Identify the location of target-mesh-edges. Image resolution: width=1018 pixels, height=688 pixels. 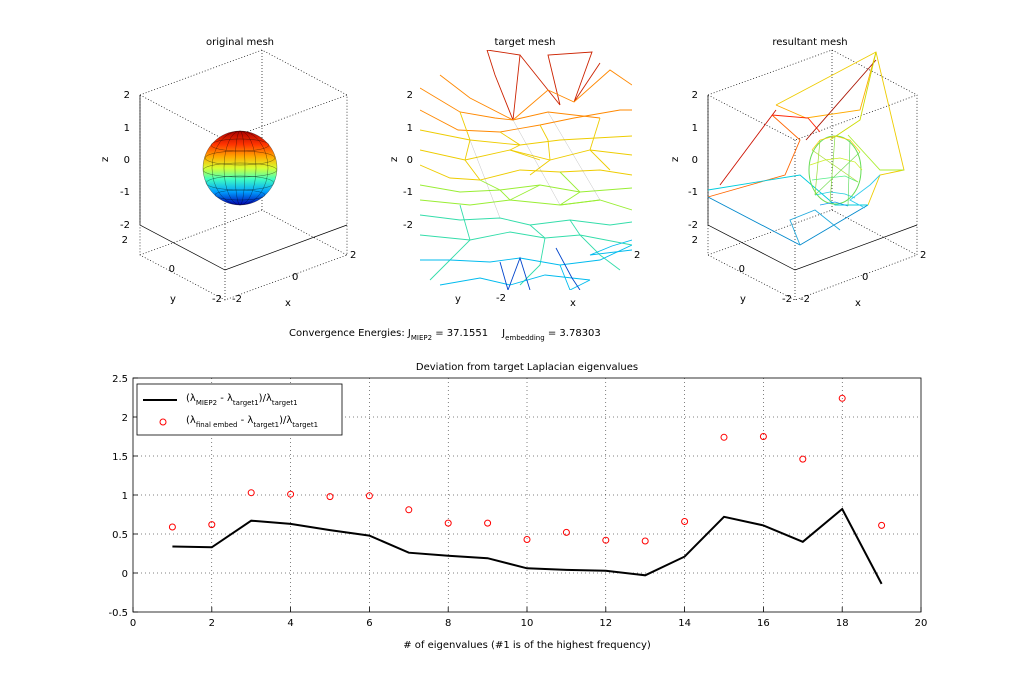
(526, 170).